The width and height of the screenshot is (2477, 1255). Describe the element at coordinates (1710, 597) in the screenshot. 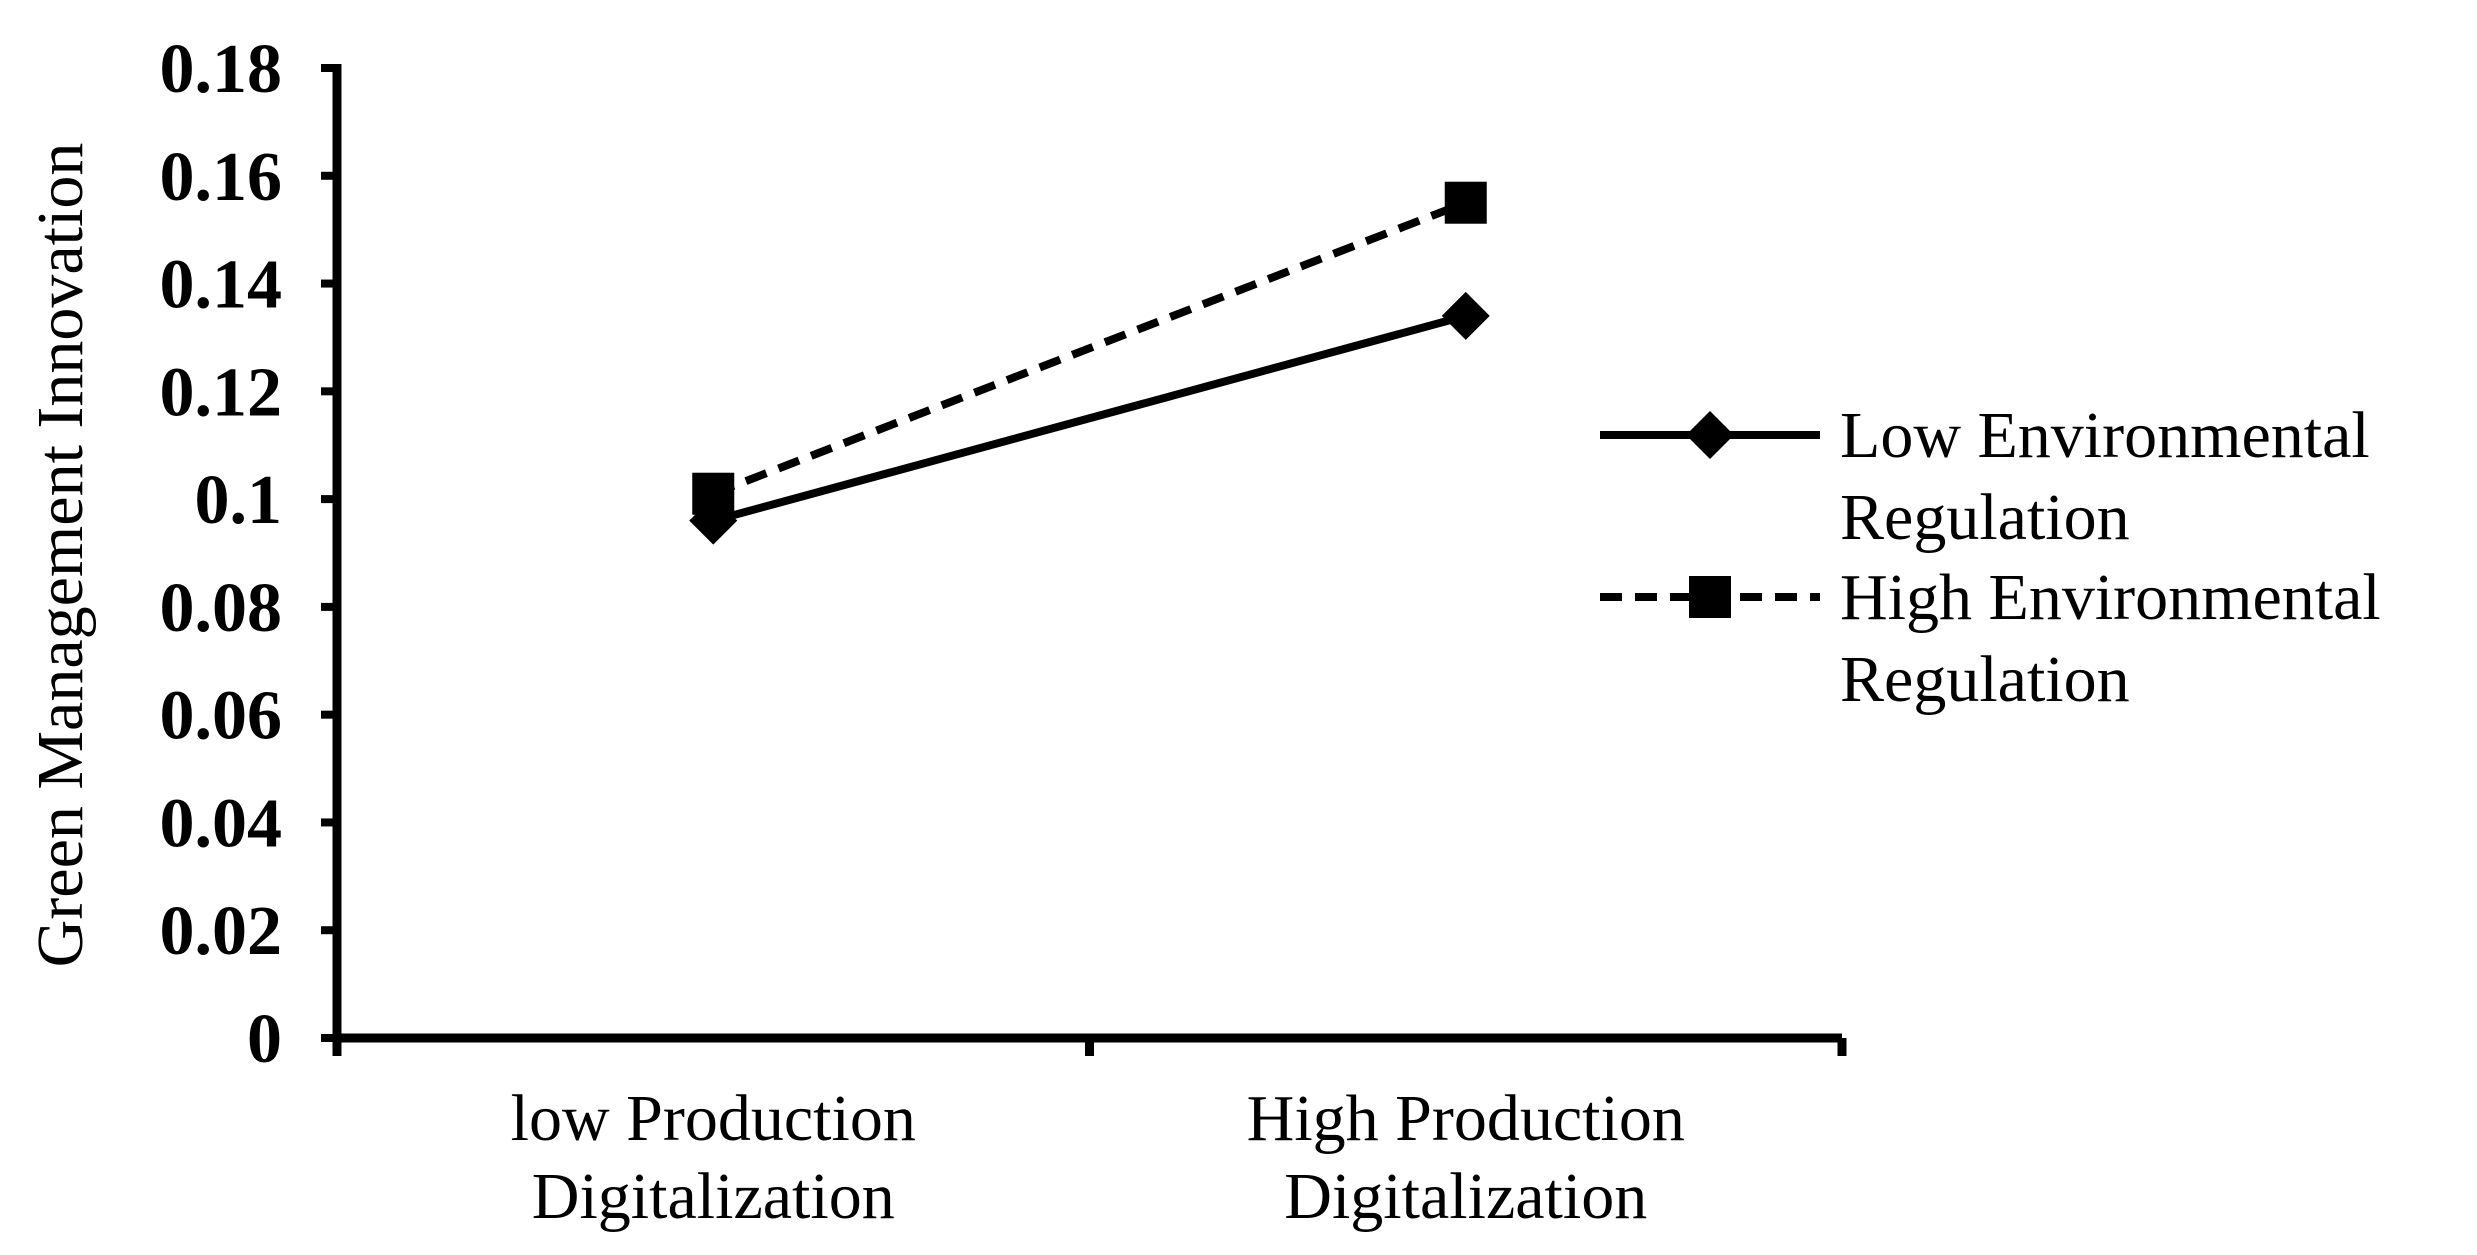

I see `legend-marker-square` at that location.